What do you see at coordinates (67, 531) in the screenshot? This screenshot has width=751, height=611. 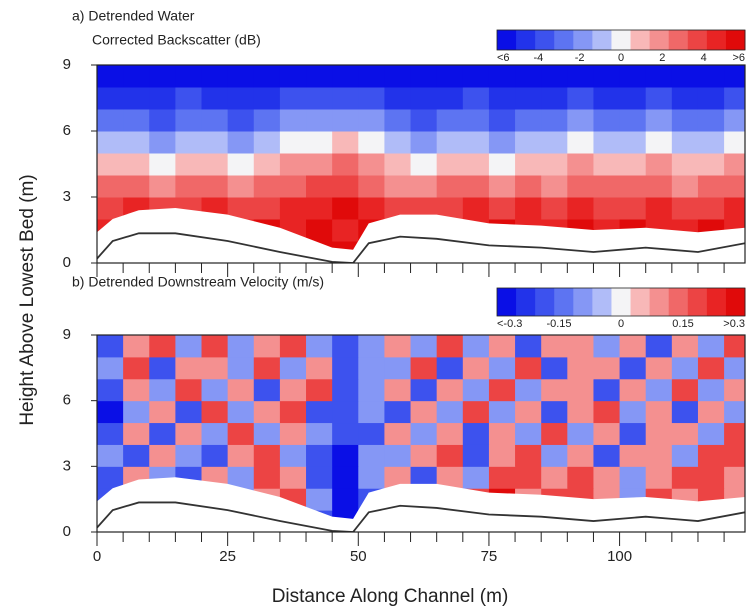 I see `y-tick-label: 0` at bounding box center [67, 531].